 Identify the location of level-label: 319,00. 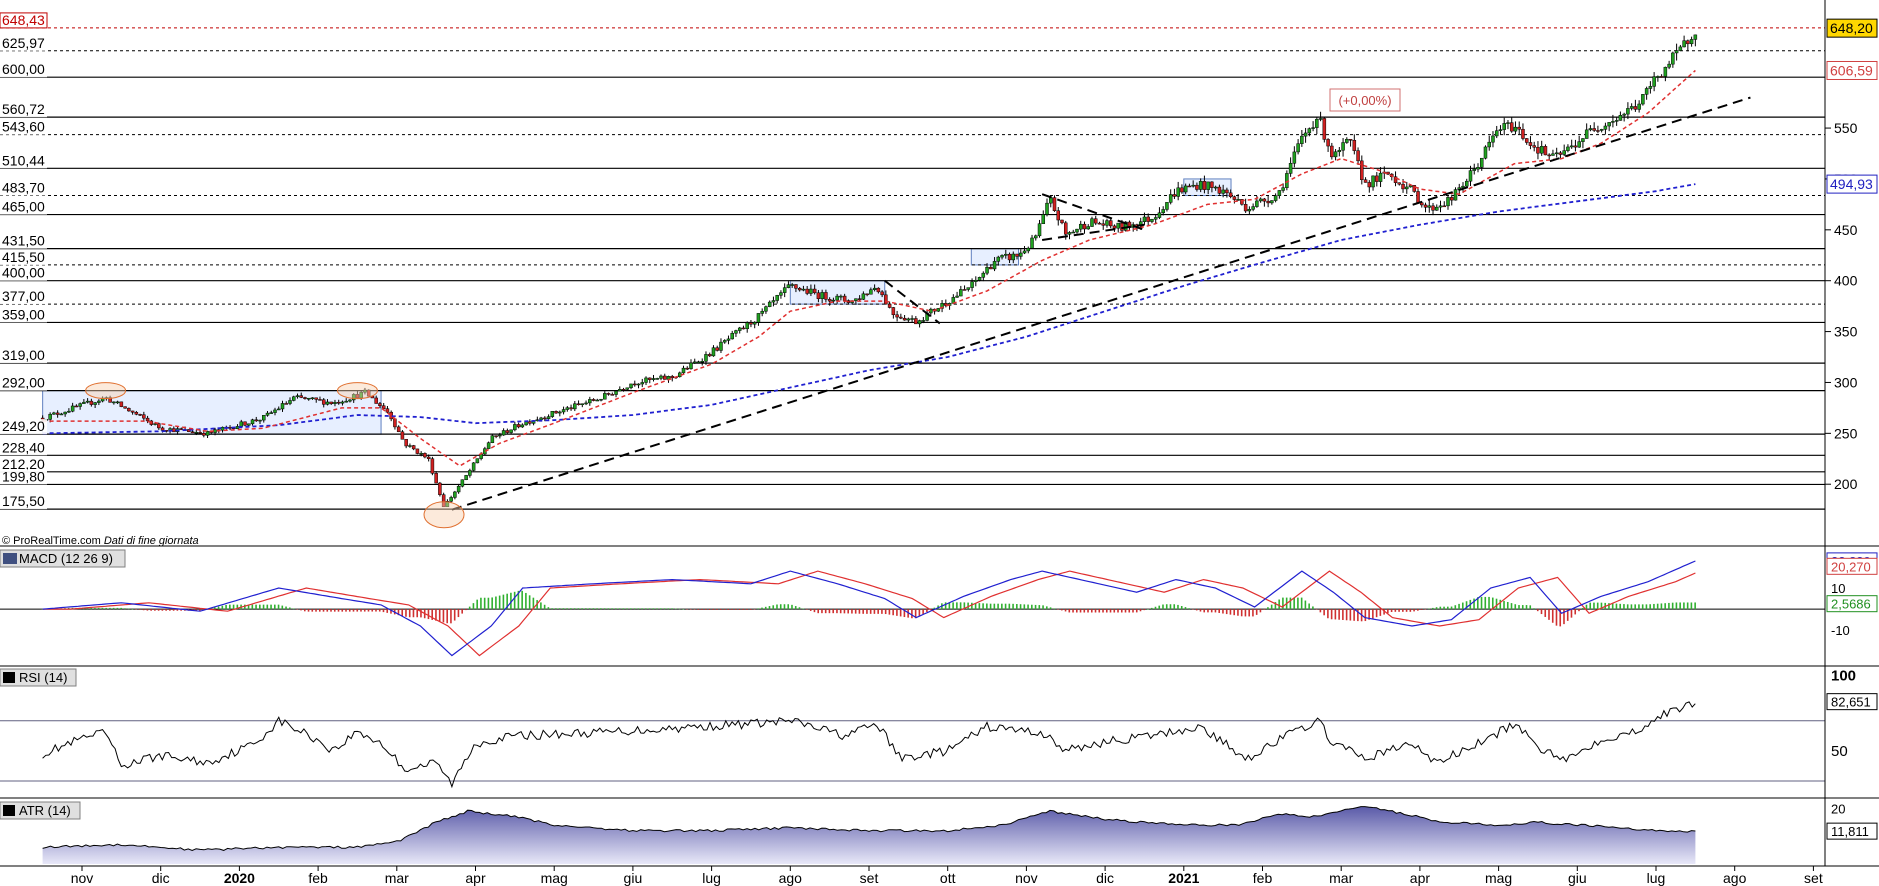
(23, 355).